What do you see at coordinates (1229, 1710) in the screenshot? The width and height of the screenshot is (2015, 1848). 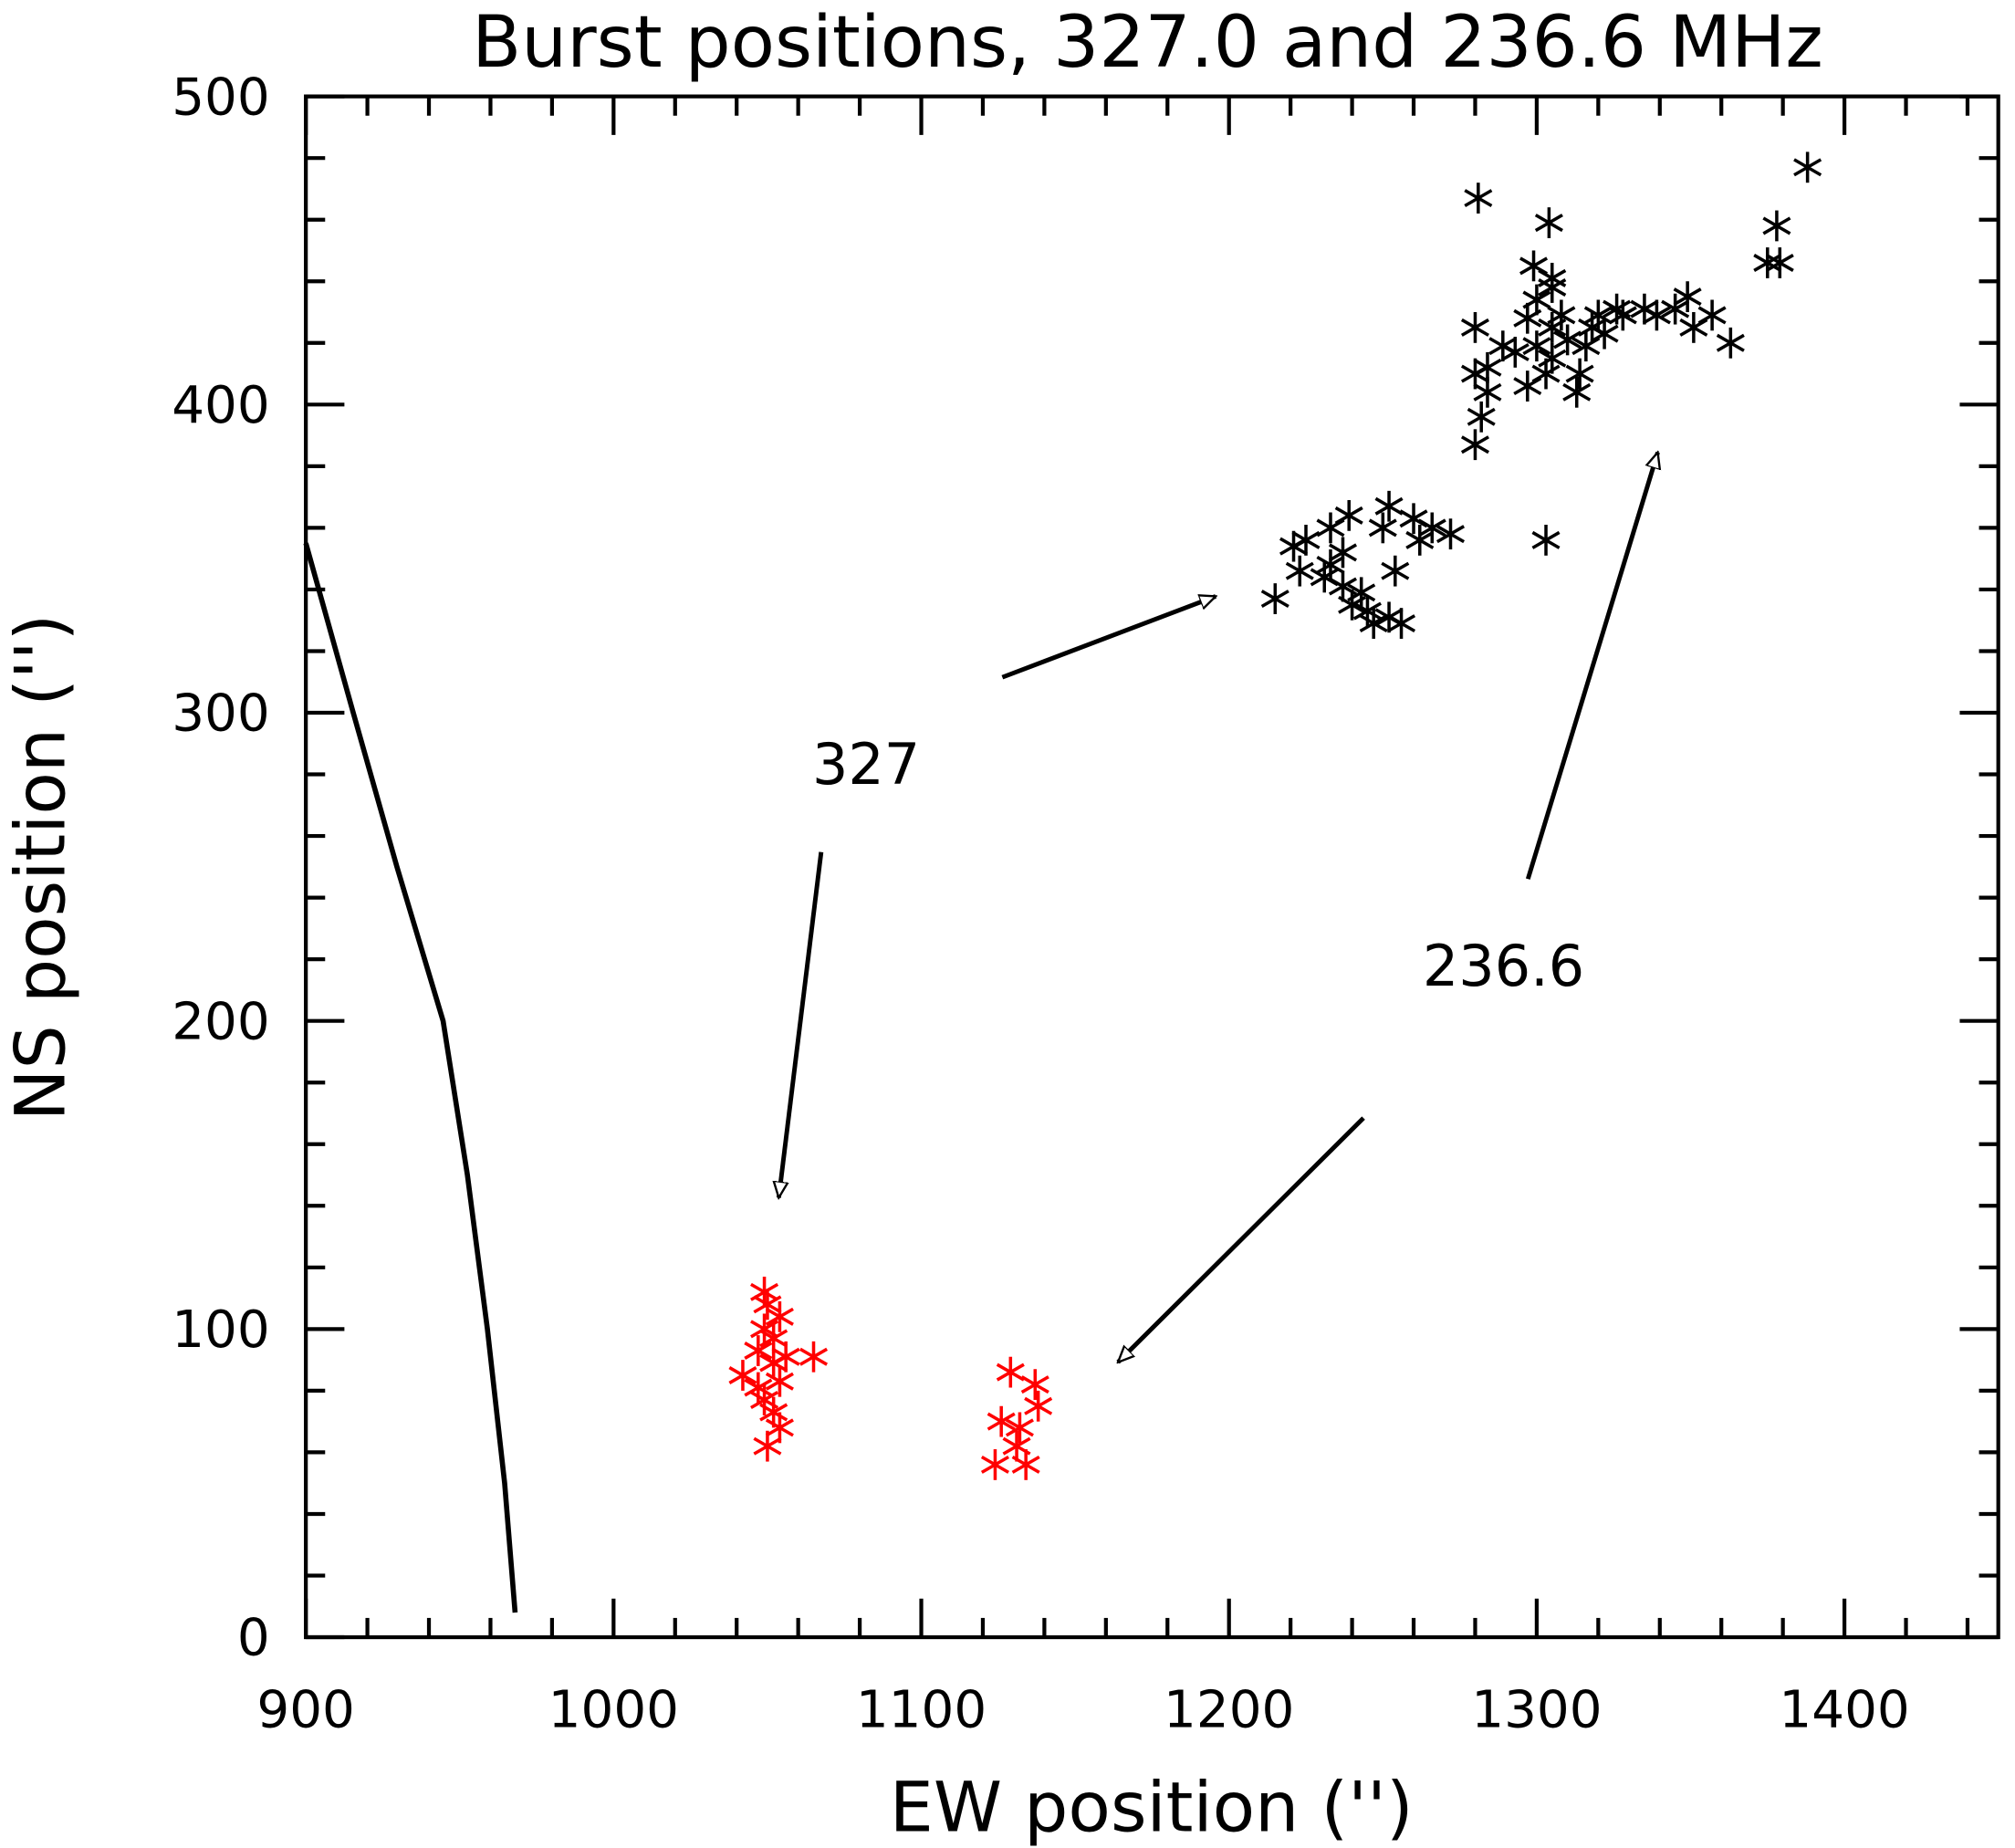 I see `x-tick-label: 1200` at bounding box center [1229, 1710].